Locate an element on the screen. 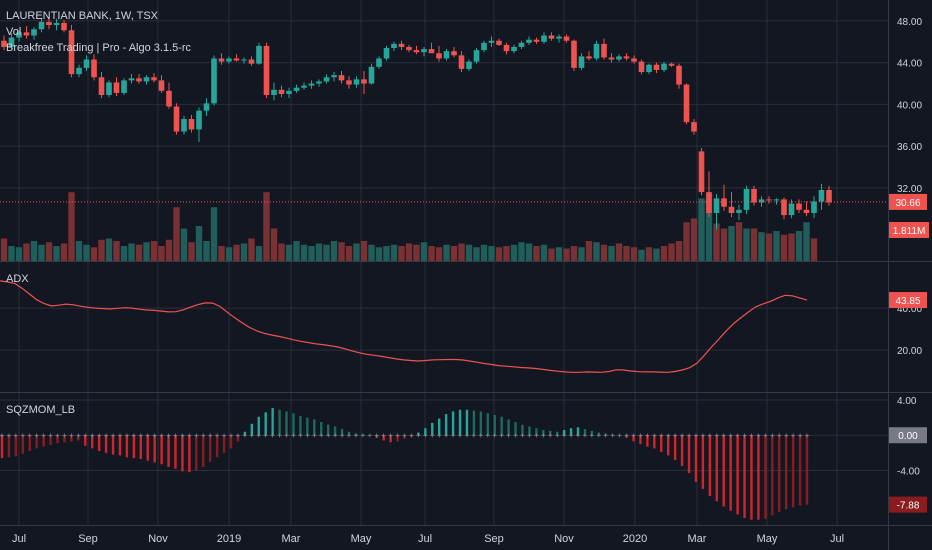 This screenshot has width=932, height=550. price-tick-label: 40.00 is located at coordinates (909, 105).